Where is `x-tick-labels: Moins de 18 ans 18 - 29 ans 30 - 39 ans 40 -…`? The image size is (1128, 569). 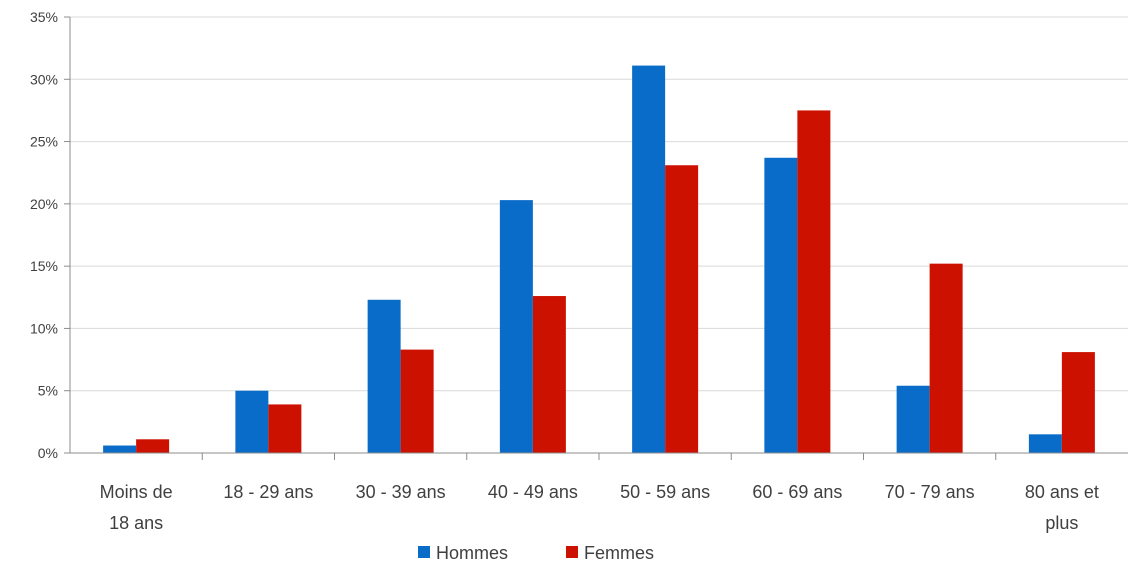
x-tick-labels: Moins de 18 ans 18 - 29 ans 30 - 39 ans 40 -… is located at coordinates (599, 507).